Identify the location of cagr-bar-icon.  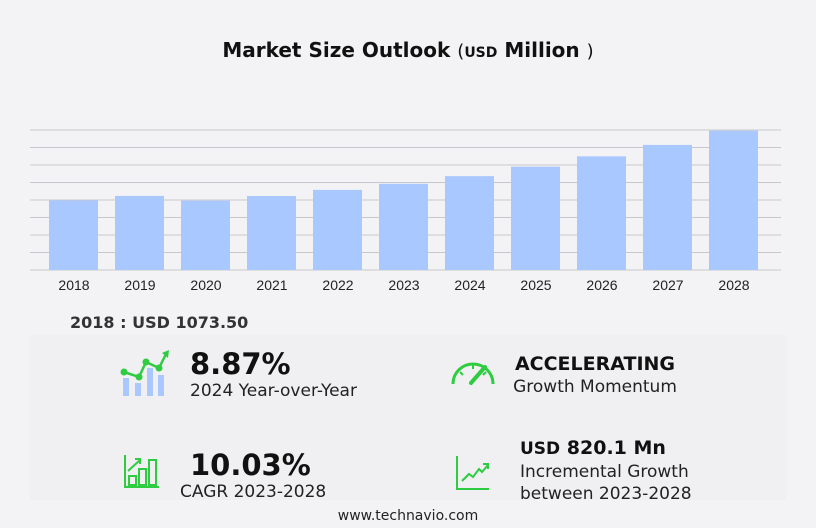
(141, 471).